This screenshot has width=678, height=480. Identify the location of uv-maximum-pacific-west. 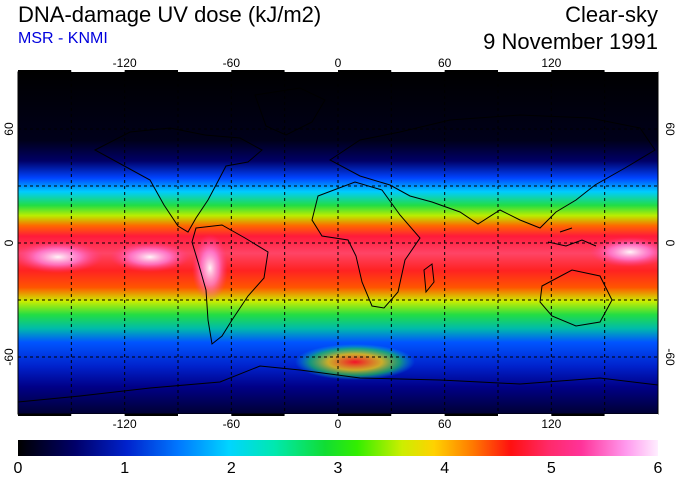
(60, 257).